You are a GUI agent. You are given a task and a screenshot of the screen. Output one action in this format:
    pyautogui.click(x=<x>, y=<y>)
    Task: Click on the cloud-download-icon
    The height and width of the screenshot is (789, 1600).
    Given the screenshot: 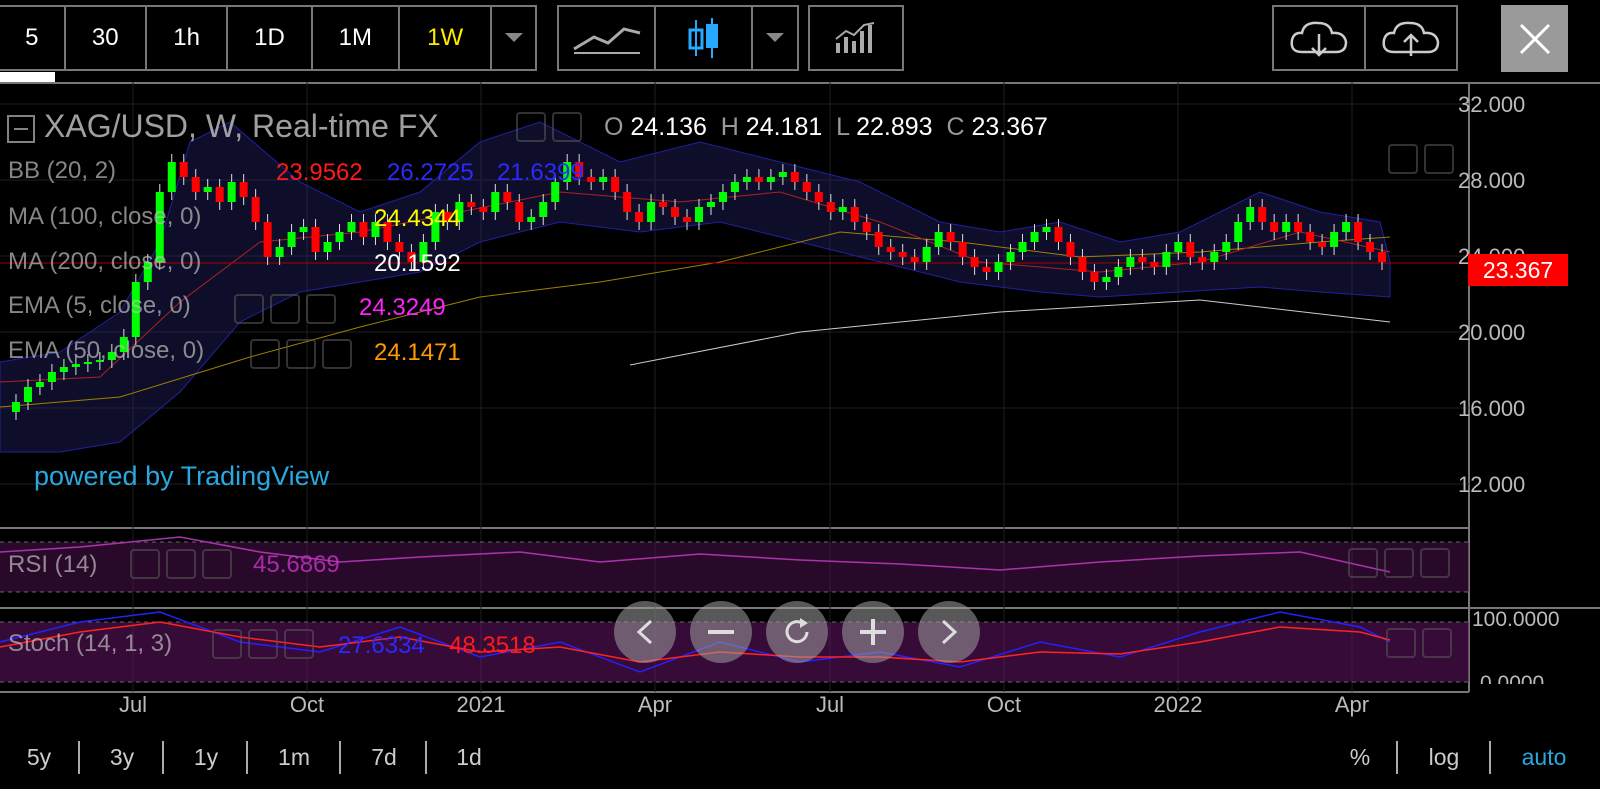 What is the action you would take?
    pyautogui.click(x=1319, y=39)
    